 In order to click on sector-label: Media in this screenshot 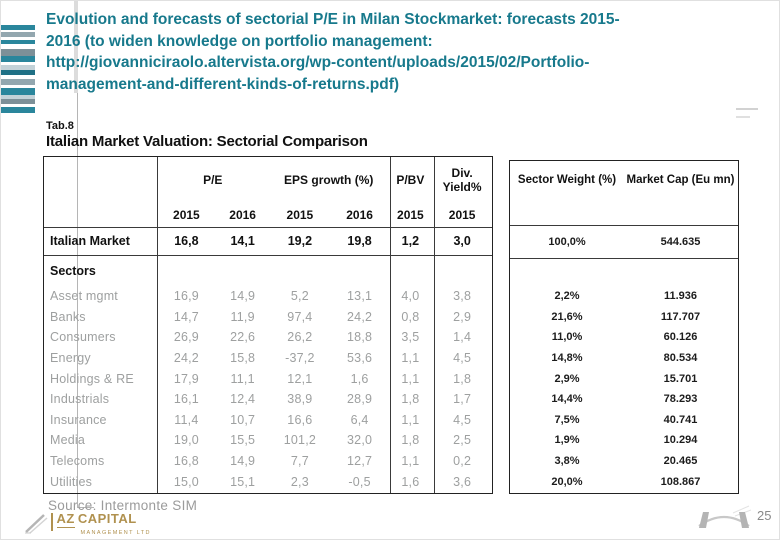, I will do `click(68, 440)`.